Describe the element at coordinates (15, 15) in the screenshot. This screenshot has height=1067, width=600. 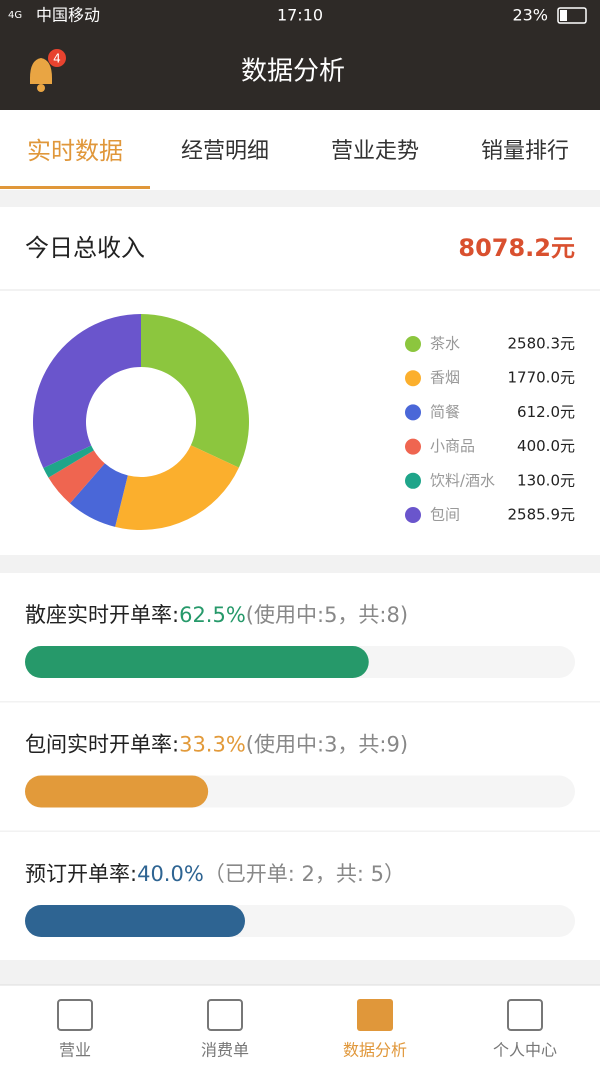
I see `network: 4G` at that location.